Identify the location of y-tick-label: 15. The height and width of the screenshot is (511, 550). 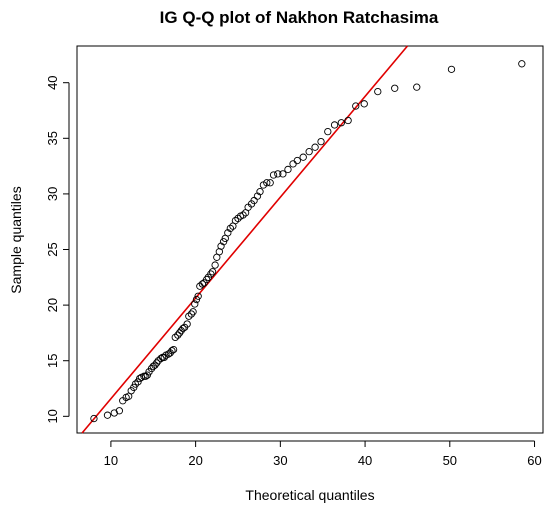
(52, 360).